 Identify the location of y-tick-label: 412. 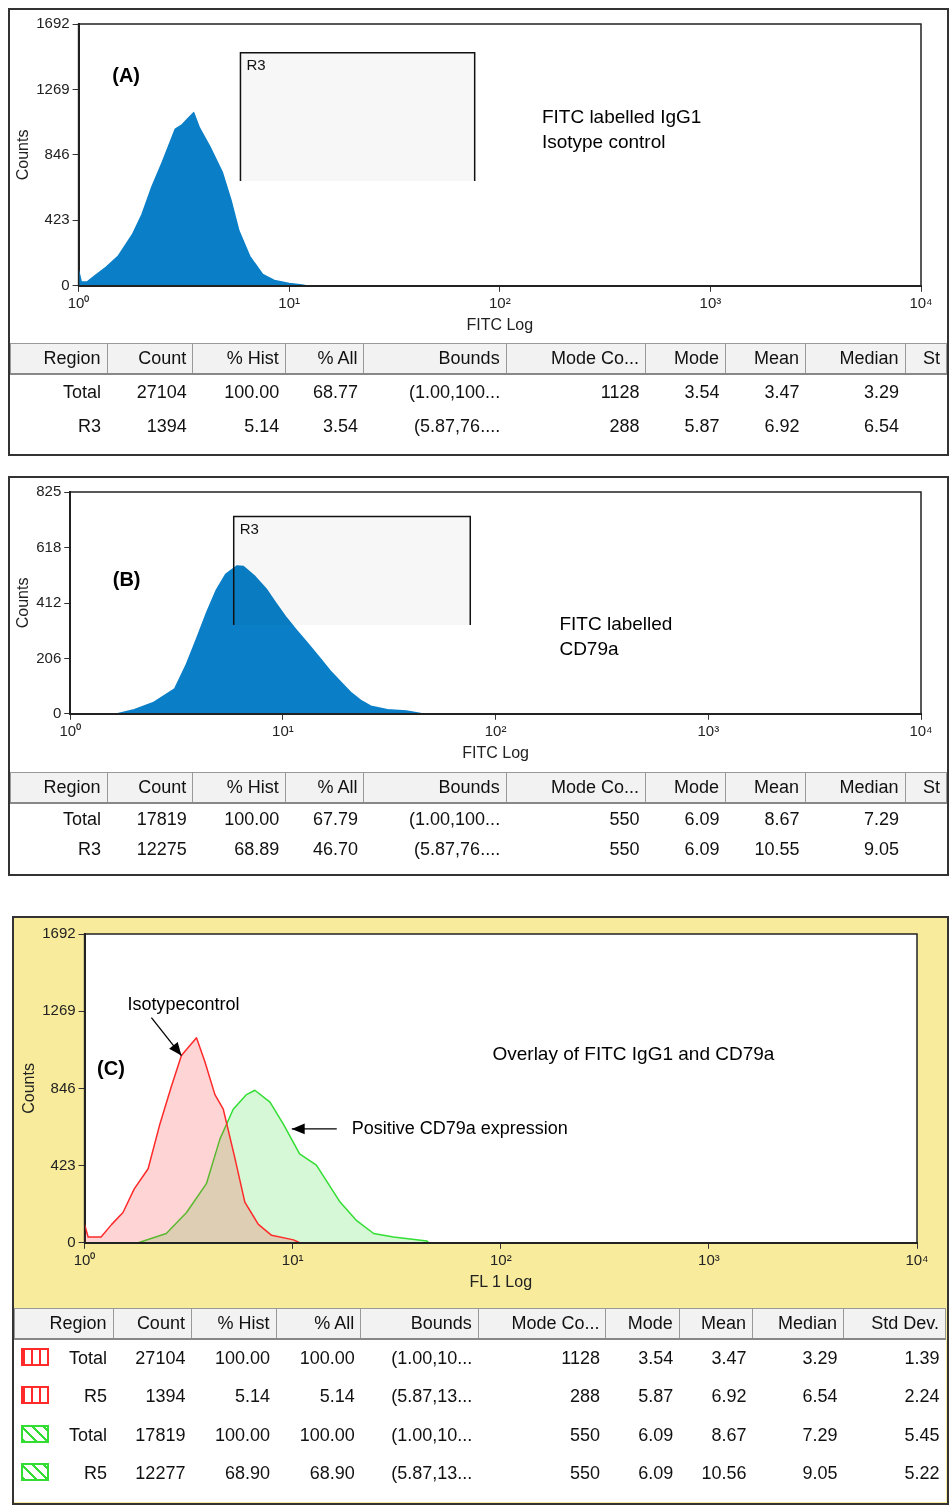
(49, 602).